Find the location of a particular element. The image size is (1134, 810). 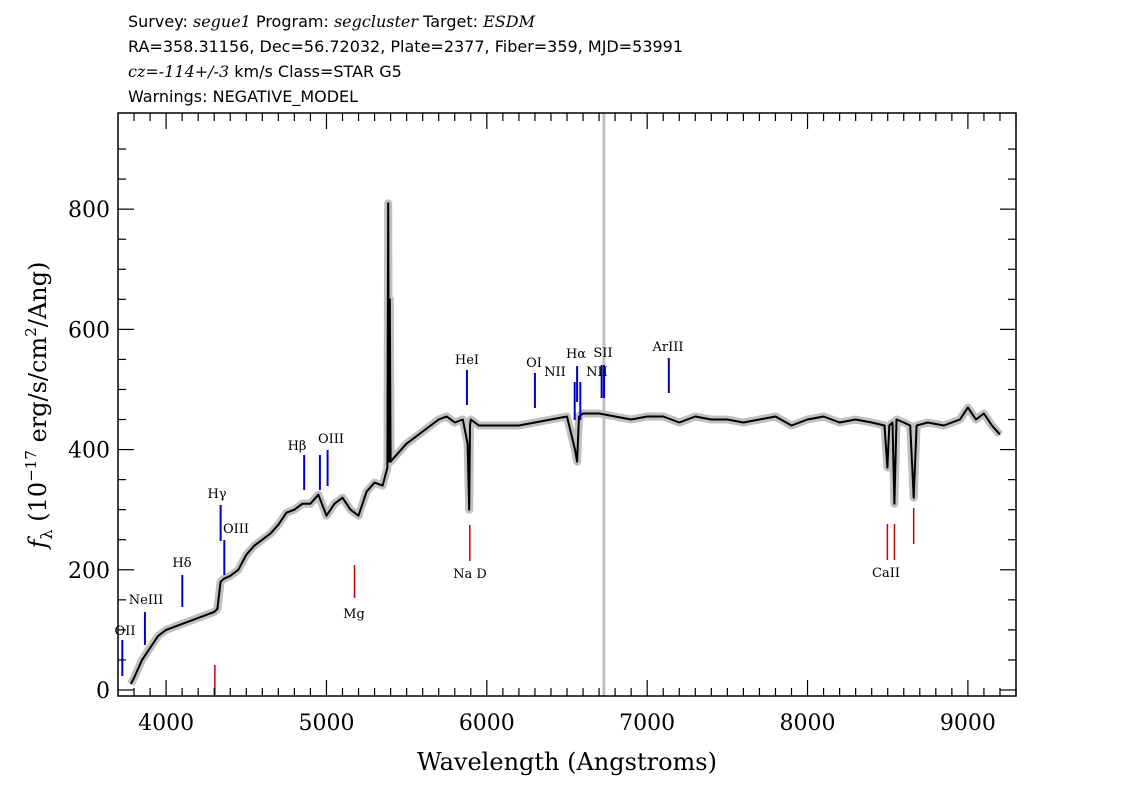

x-tick-label: 4000 is located at coordinates (166, 723).